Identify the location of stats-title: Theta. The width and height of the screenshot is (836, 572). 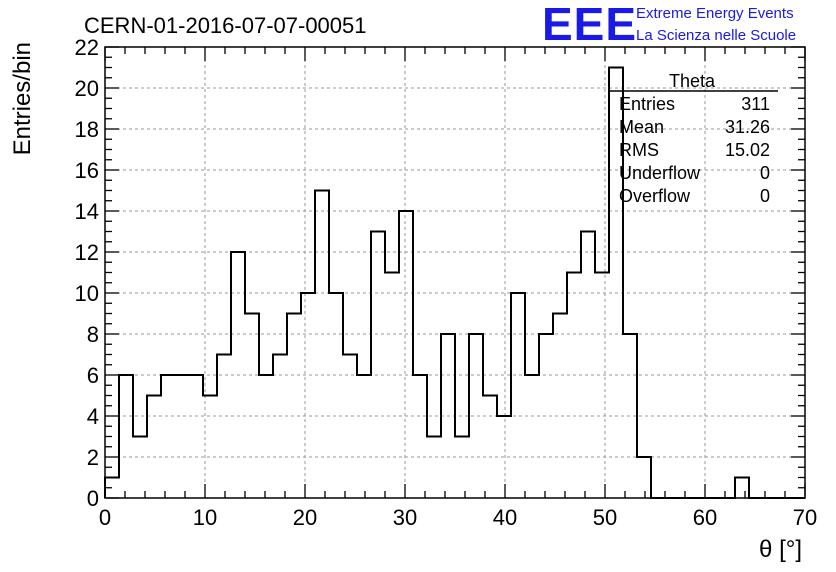
(692, 81).